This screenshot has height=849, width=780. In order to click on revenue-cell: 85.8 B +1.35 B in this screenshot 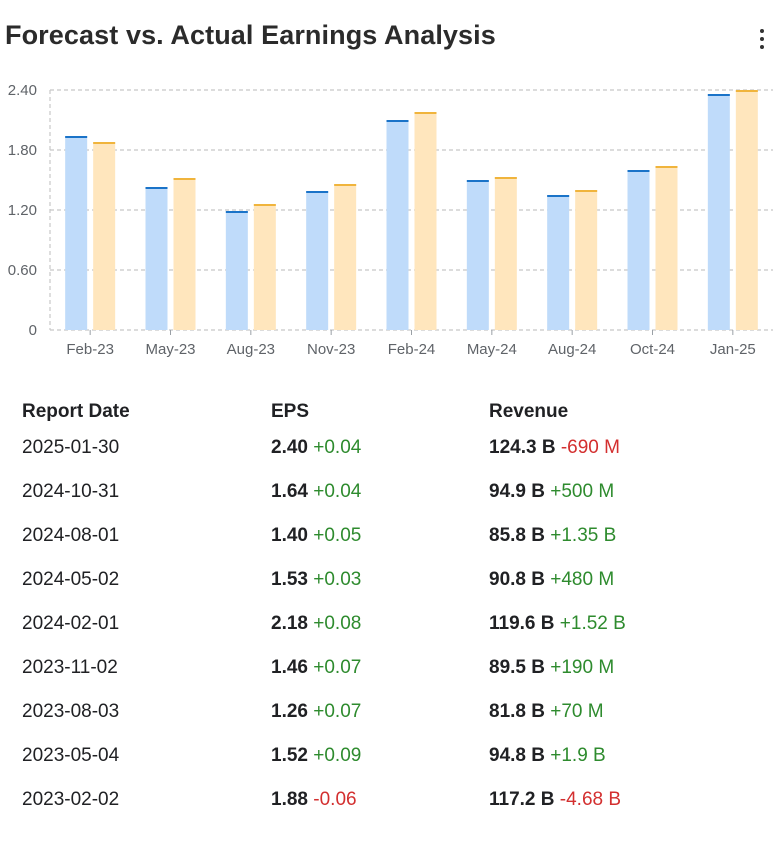, I will do `click(552, 536)`.